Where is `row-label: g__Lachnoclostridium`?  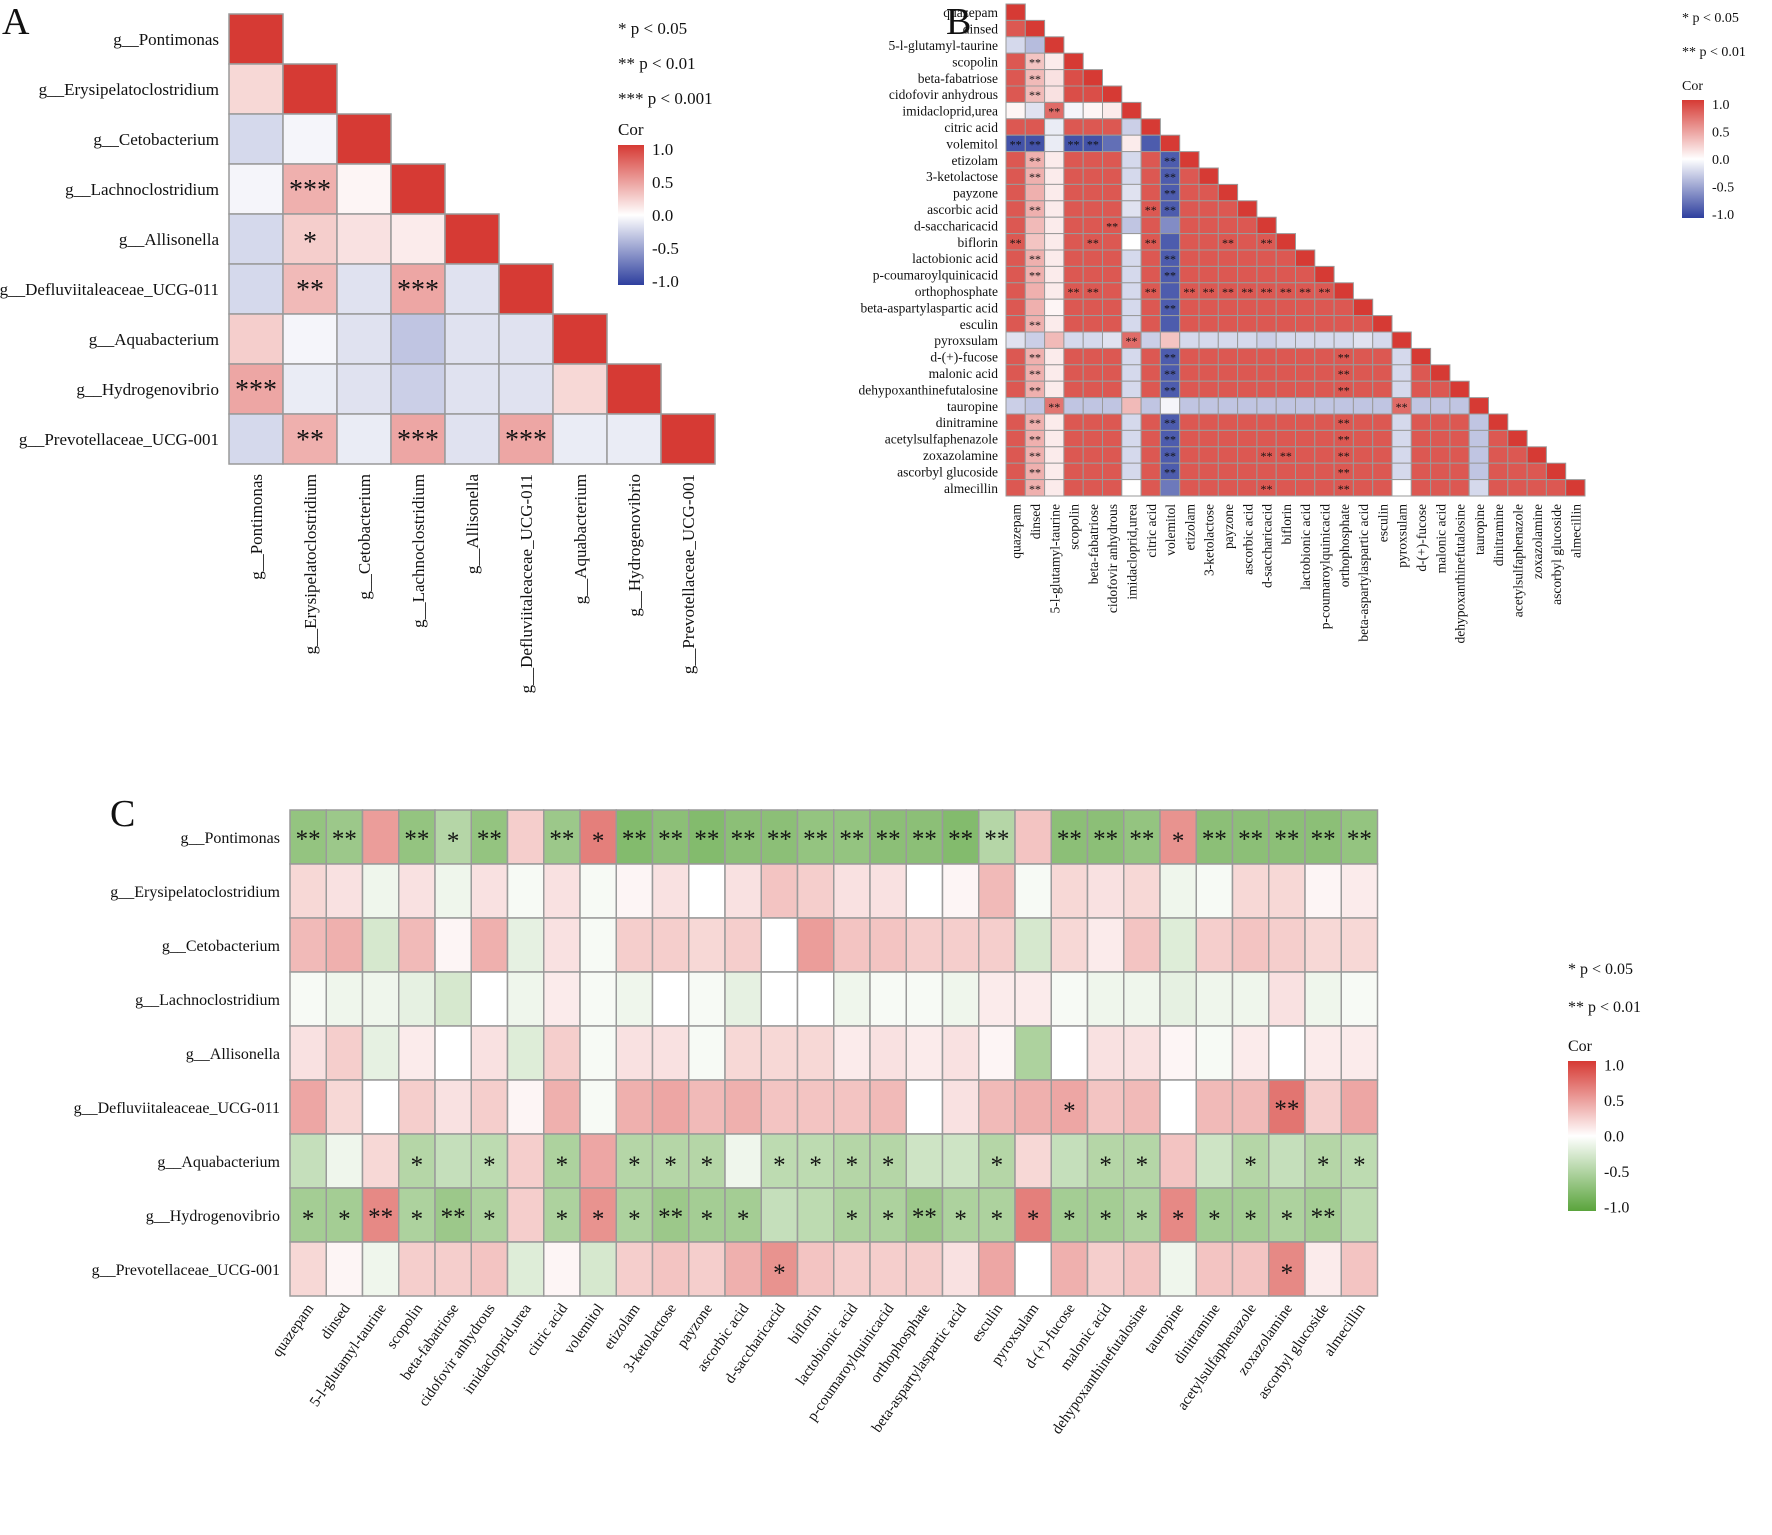
row-label: g__Lachnoclostridium is located at coordinates (142, 189).